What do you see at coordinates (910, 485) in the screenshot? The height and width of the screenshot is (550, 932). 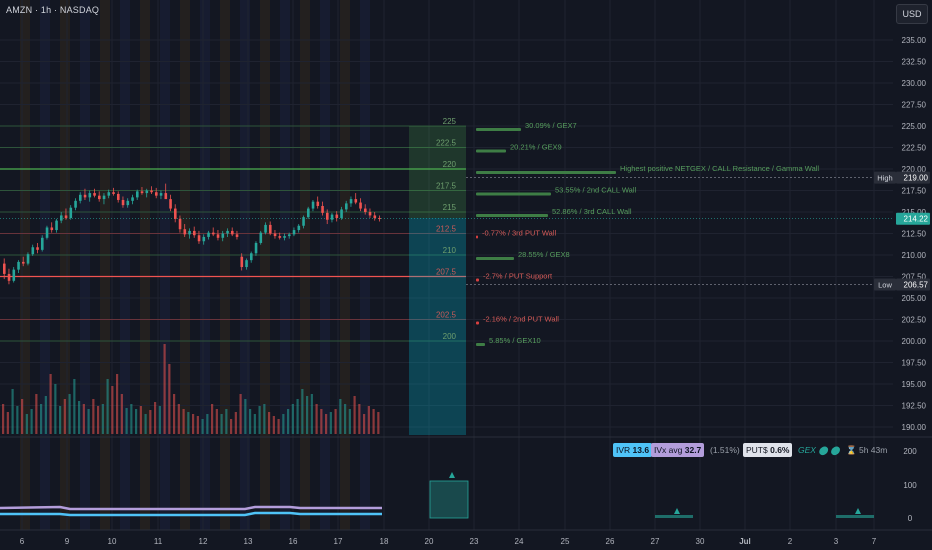 I see `lower-axis-label: 100` at bounding box center [910, 485].